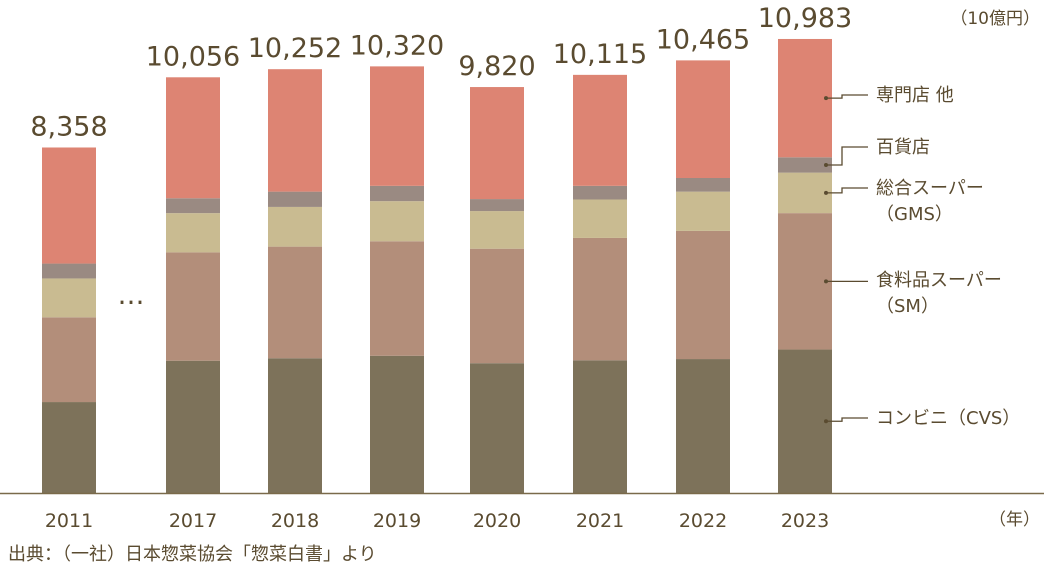  What do you see at coordinates (805, 521) in the screenshot?
I see `x-tick-label-2023: 2023` at bounding box center [805, 521].